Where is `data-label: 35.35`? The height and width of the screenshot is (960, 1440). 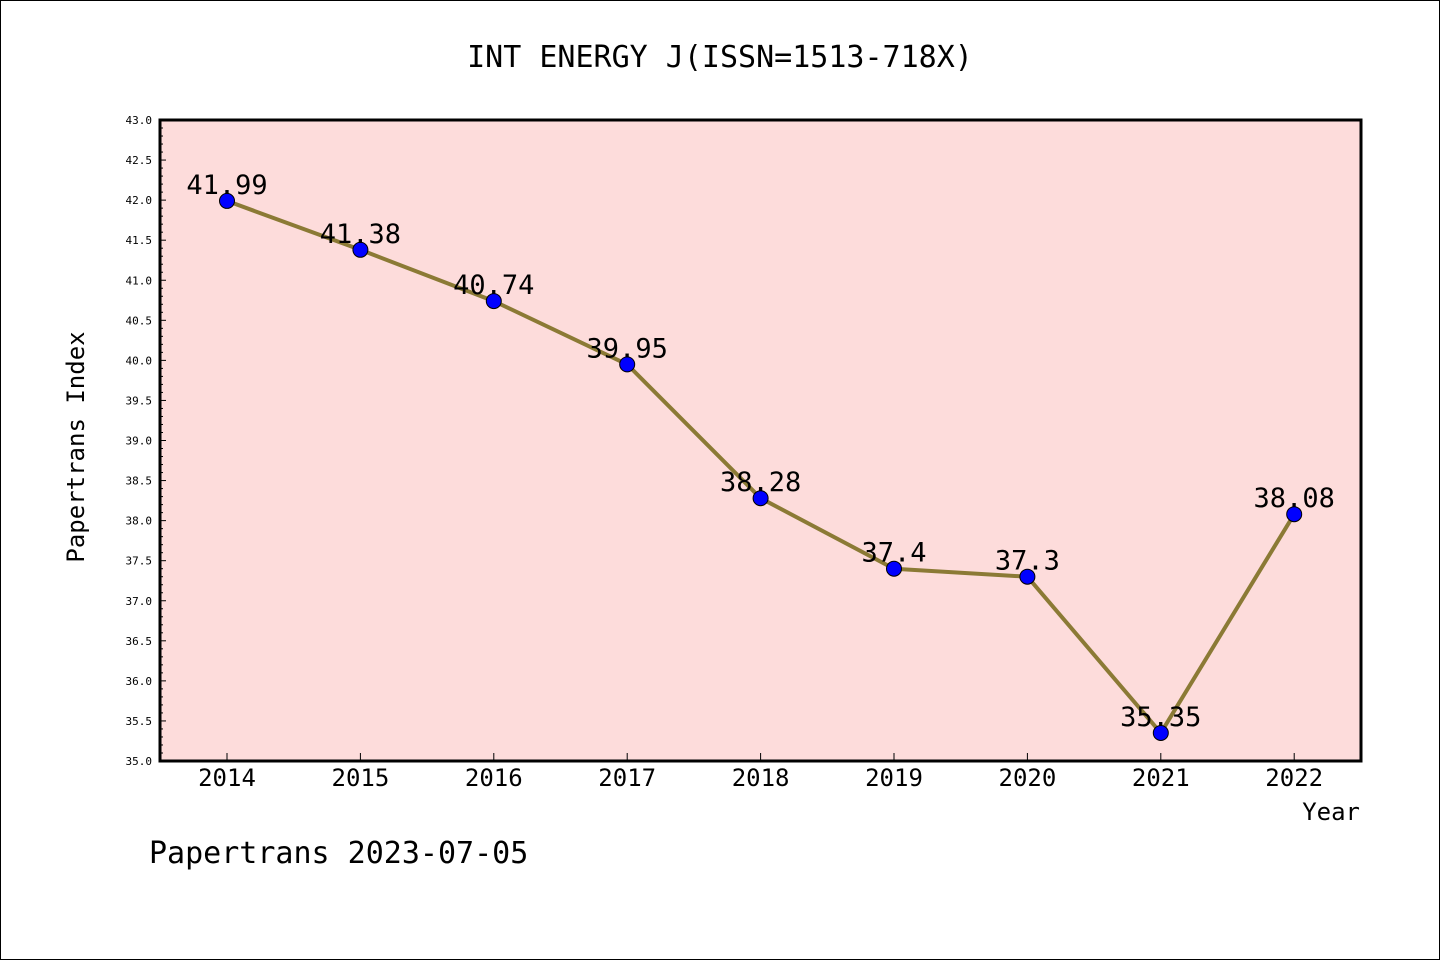
data-label: 35.35 is located at coordinates (1160, 717).